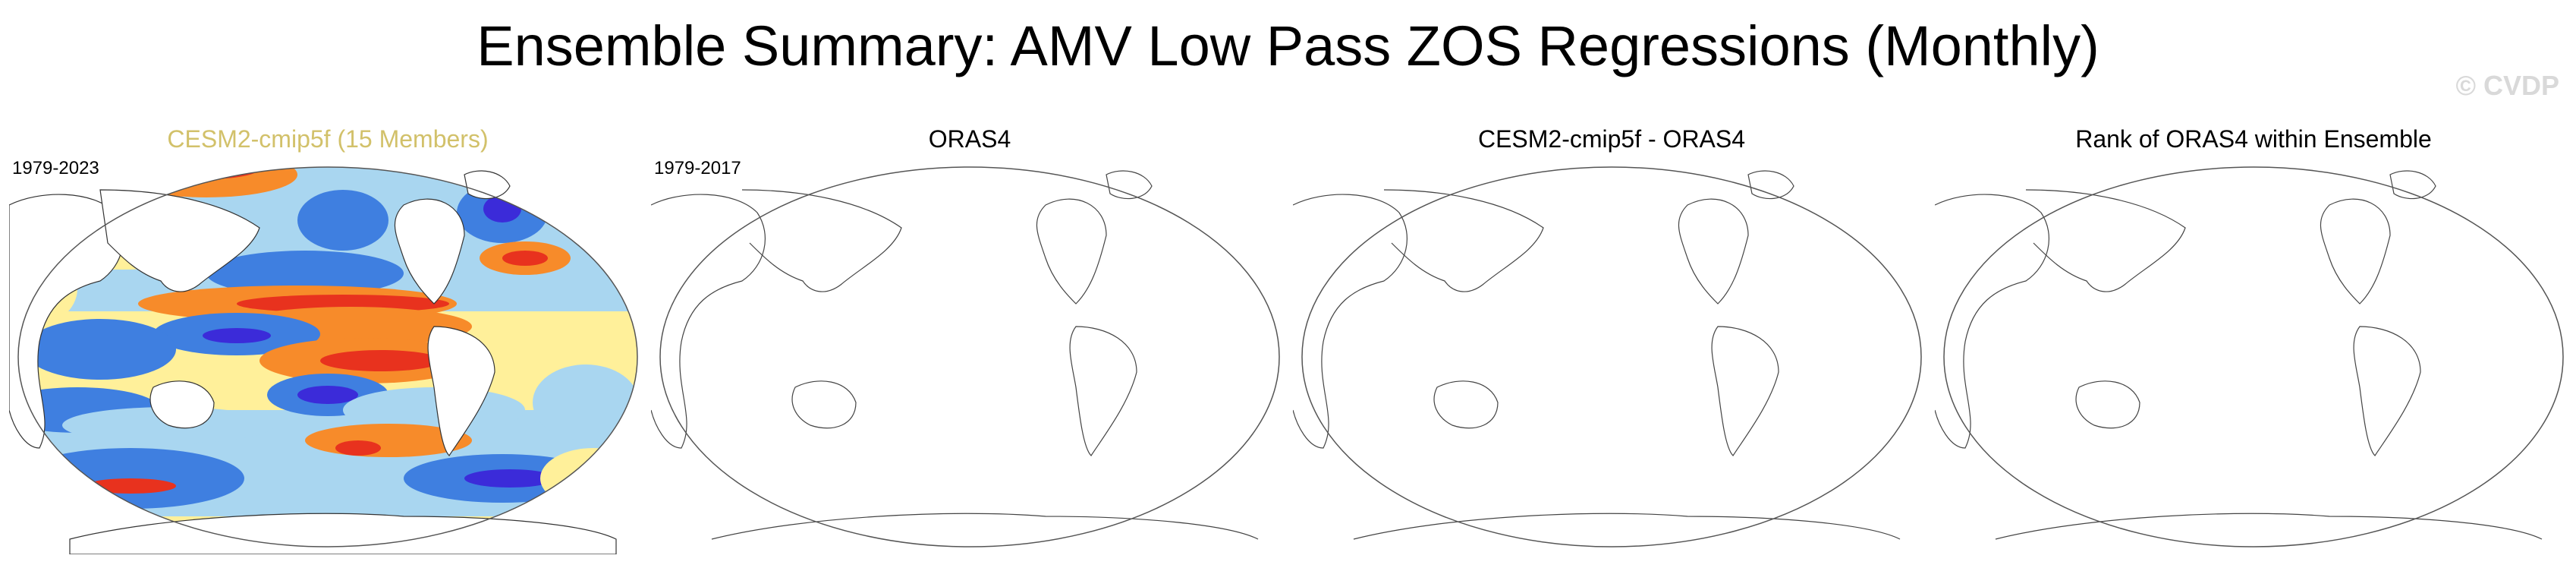 The height and width of the screenshot is (568, 2576). I want to click on panel-title: ORAS4, so click(969, 139).